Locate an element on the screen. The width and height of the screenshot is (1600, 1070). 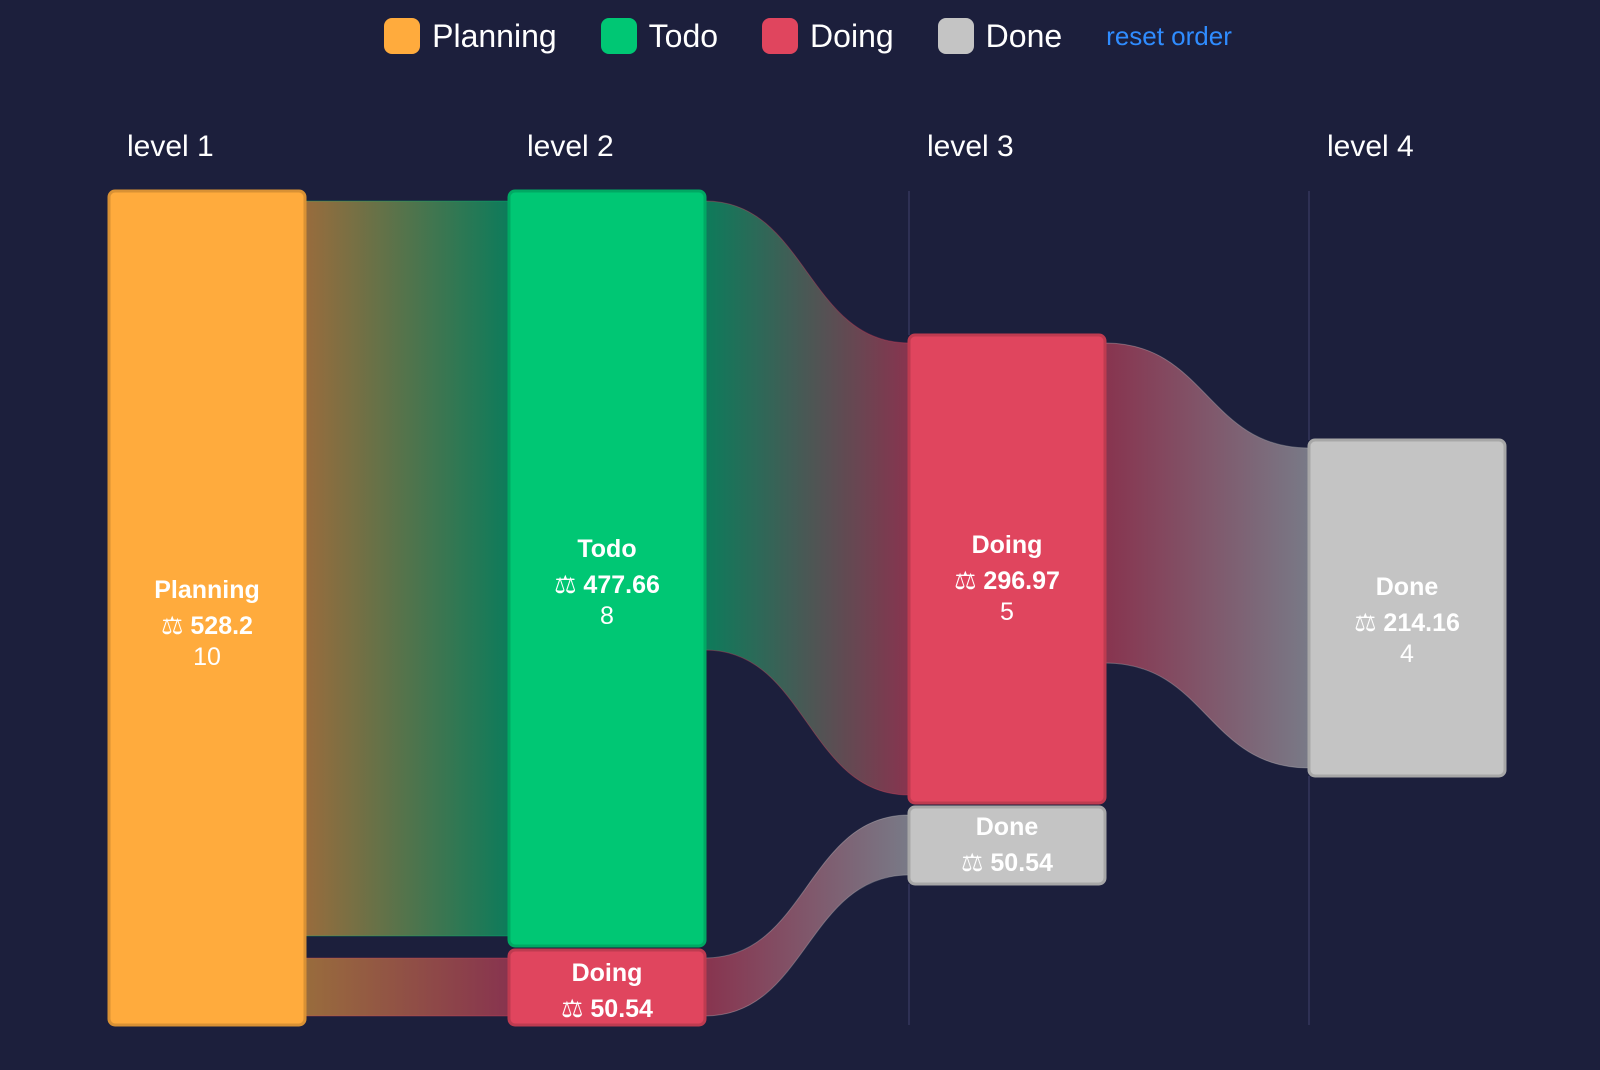
sankey-node-count: 10 is located at coordinates (207, 657).